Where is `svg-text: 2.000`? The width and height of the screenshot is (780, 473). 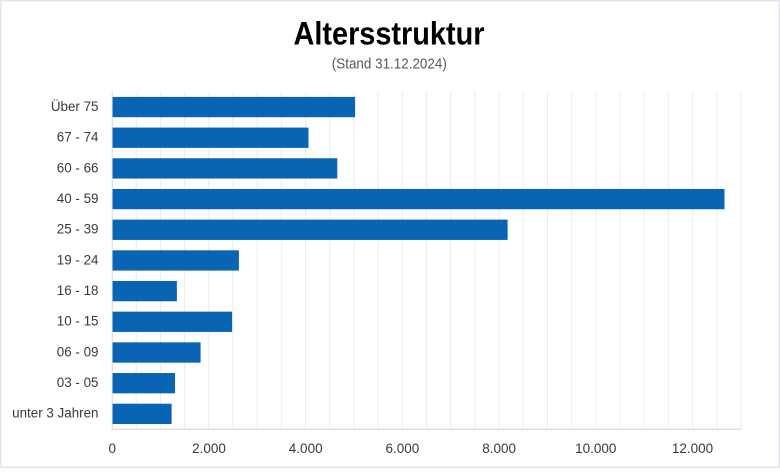
svg-text: 2.000 is located at coordinates (209, 448).